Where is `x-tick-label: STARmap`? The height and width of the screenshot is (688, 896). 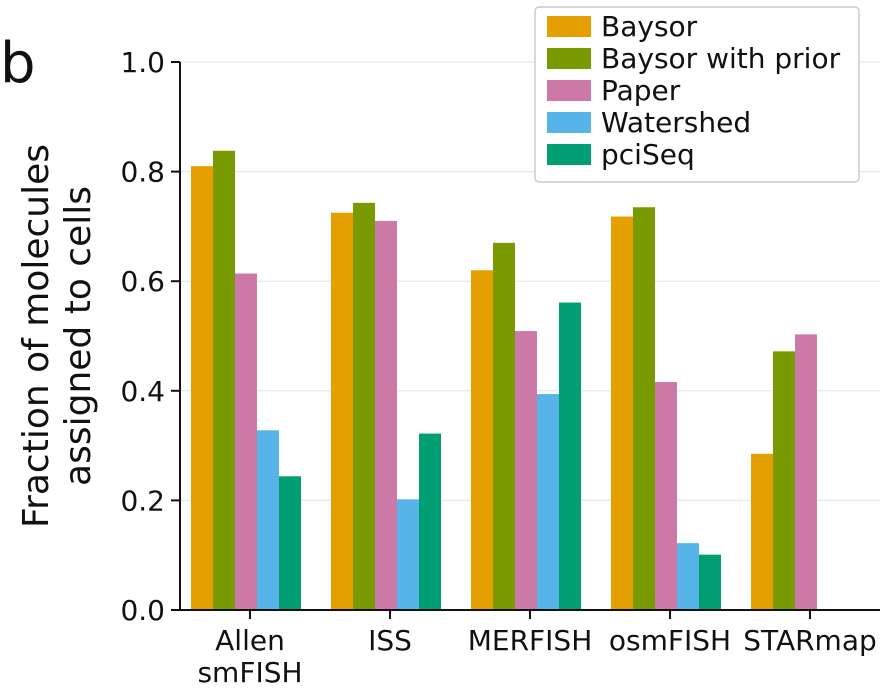
x-tick-label: STARmap is located at coordinates (810, 640).